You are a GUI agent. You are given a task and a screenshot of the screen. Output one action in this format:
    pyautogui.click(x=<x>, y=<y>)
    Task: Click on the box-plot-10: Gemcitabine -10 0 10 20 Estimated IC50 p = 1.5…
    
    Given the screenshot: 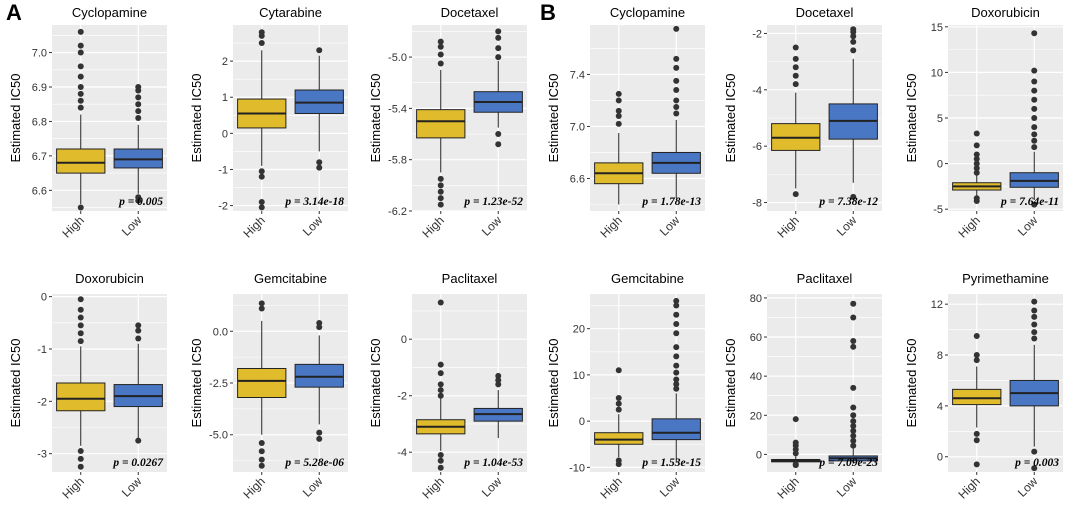 What is the action you would take?
    pyautogui.click(x=625, y=386)
    